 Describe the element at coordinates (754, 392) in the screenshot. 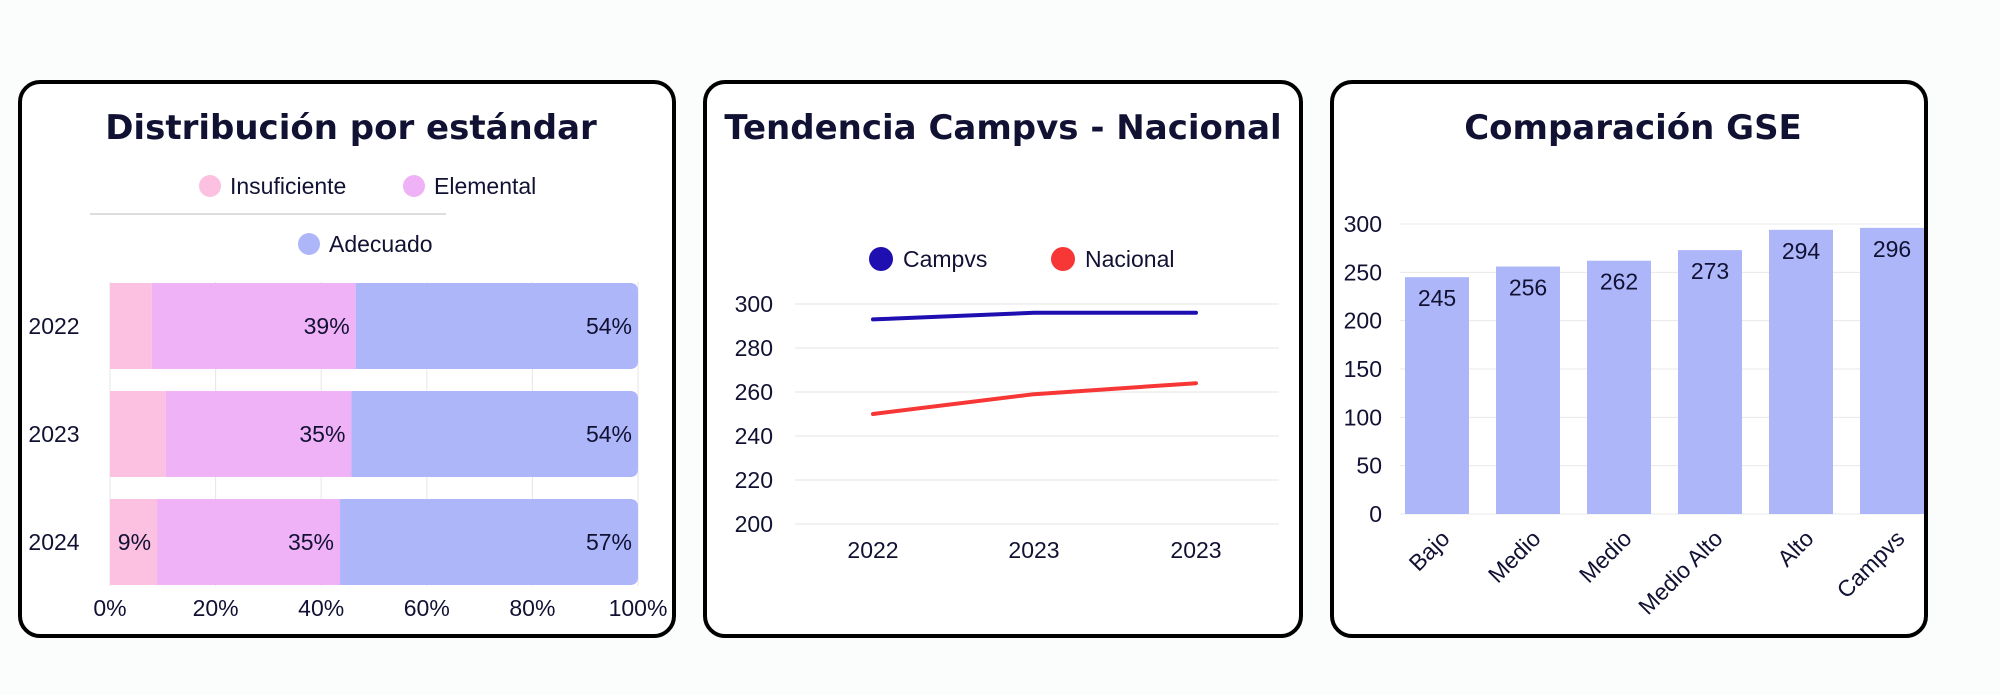

I see `y-tick-label: 260` at that location.